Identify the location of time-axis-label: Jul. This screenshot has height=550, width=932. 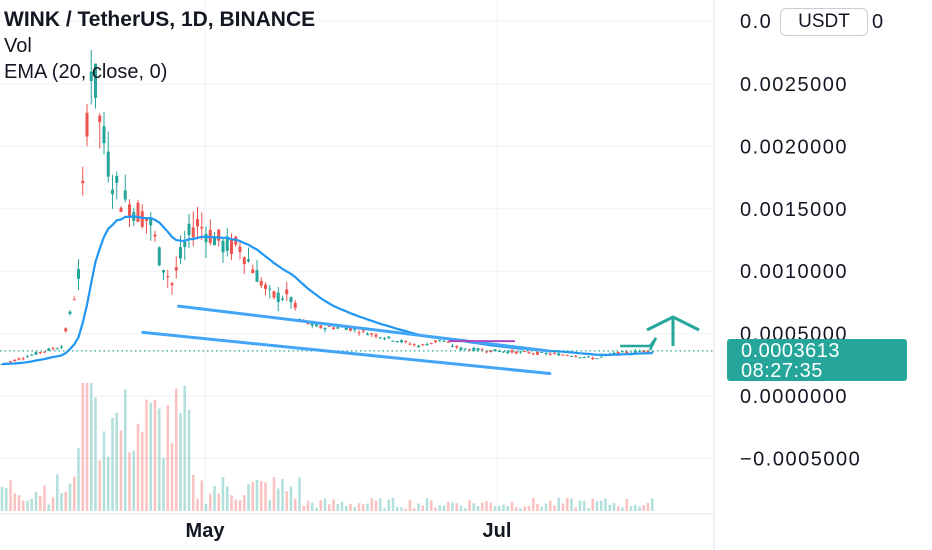
(497, 531).